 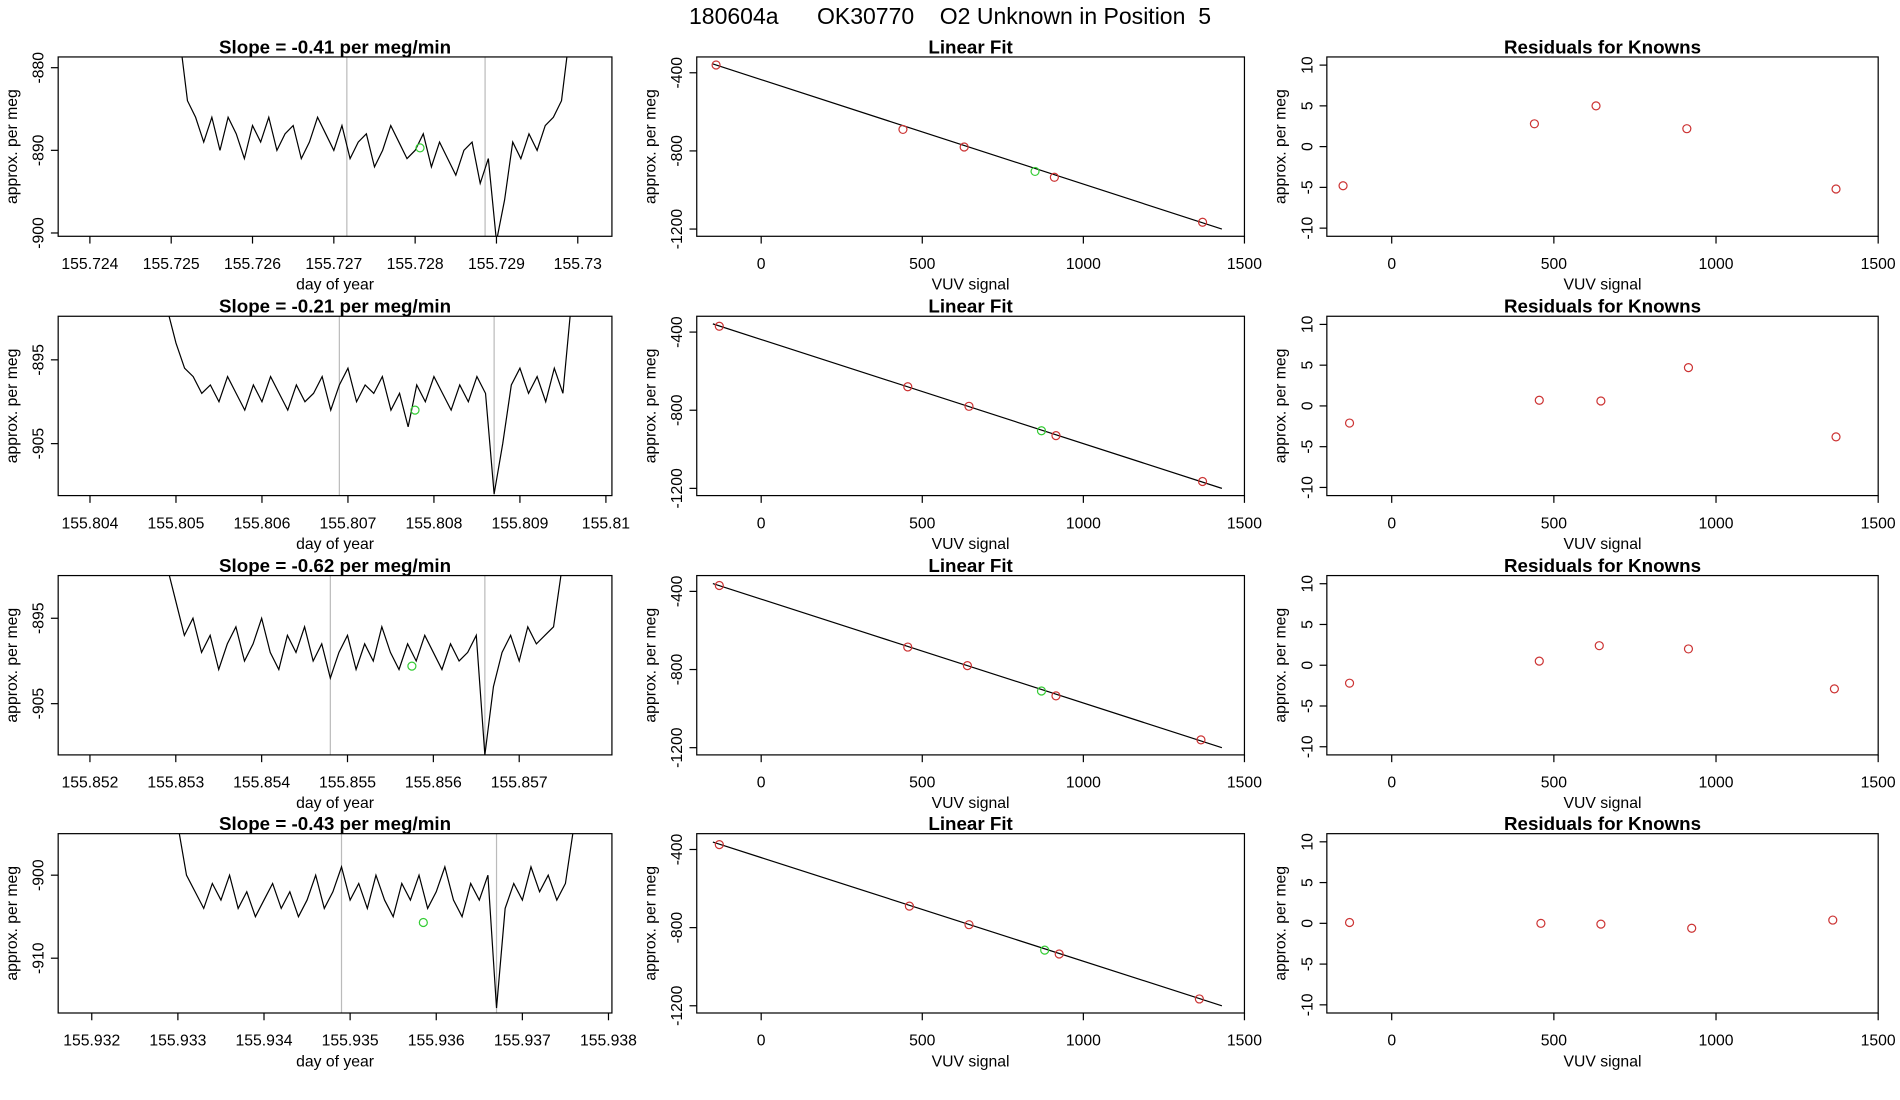 I want to click on panel-title: Slope = -0.43 per meg/min, so click(x=335, y=823).